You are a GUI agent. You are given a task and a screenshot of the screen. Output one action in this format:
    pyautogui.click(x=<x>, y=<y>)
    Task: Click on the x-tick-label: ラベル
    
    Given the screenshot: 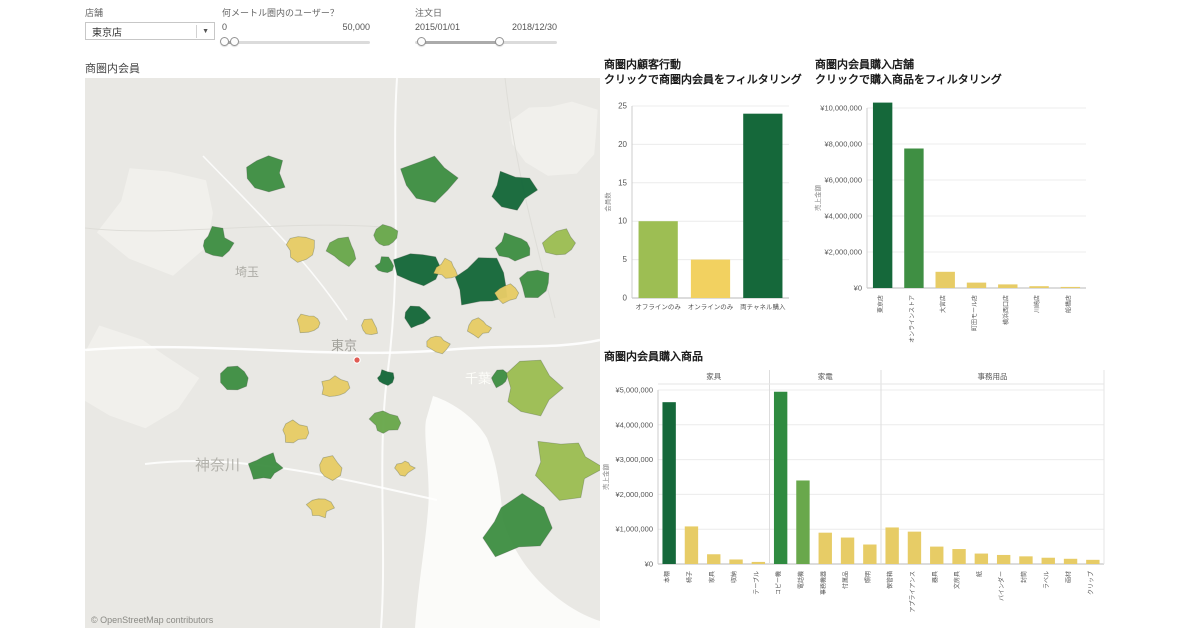 What is the action you would take?
    pyautogui.click(x=1046, y=580)
    